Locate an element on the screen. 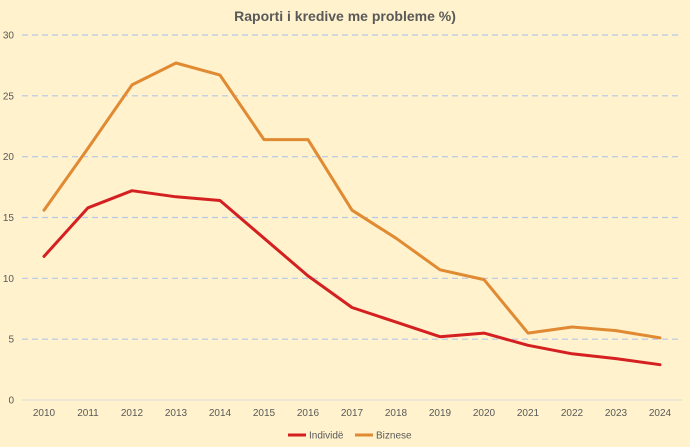 The width and height of the screenshot is (690, 447). x-tick-label-2012: 2012 is located at coordinates (132, 413).